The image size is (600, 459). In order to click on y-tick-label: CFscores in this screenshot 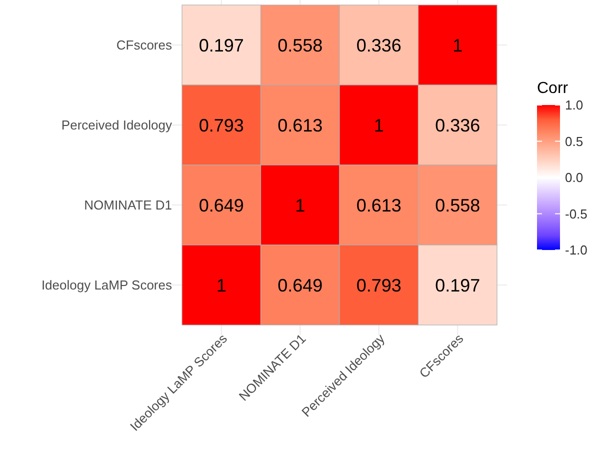, I will do `click(144, 45)`.